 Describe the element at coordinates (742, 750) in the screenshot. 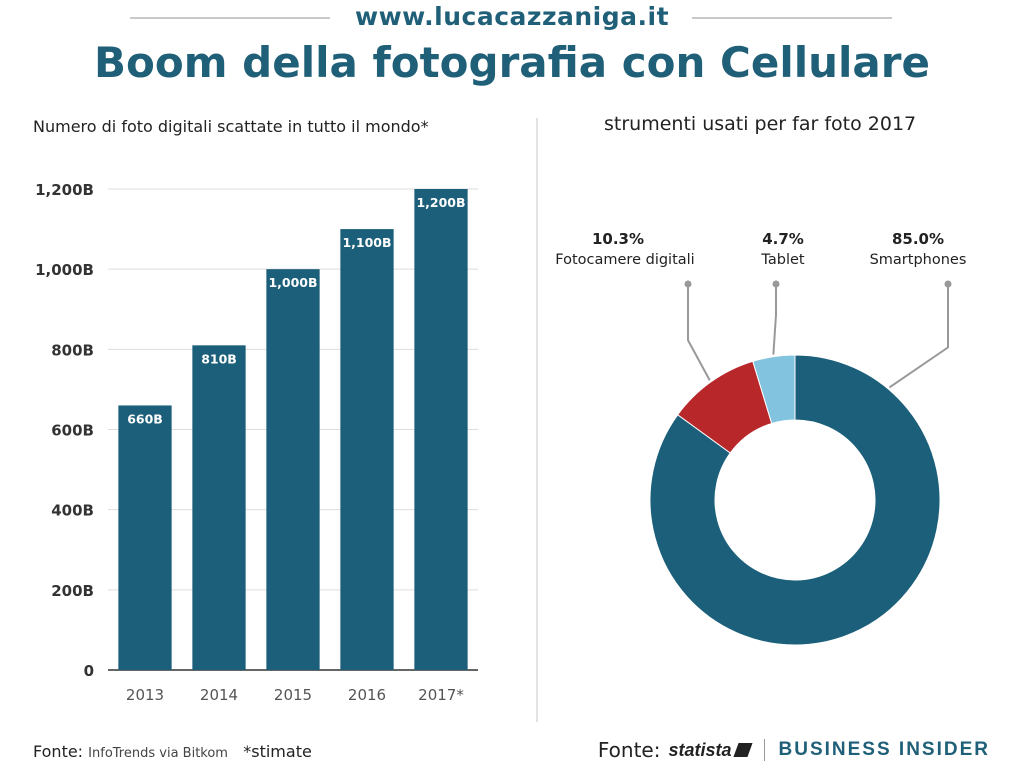

I see `statista-logo-icon` at that location.